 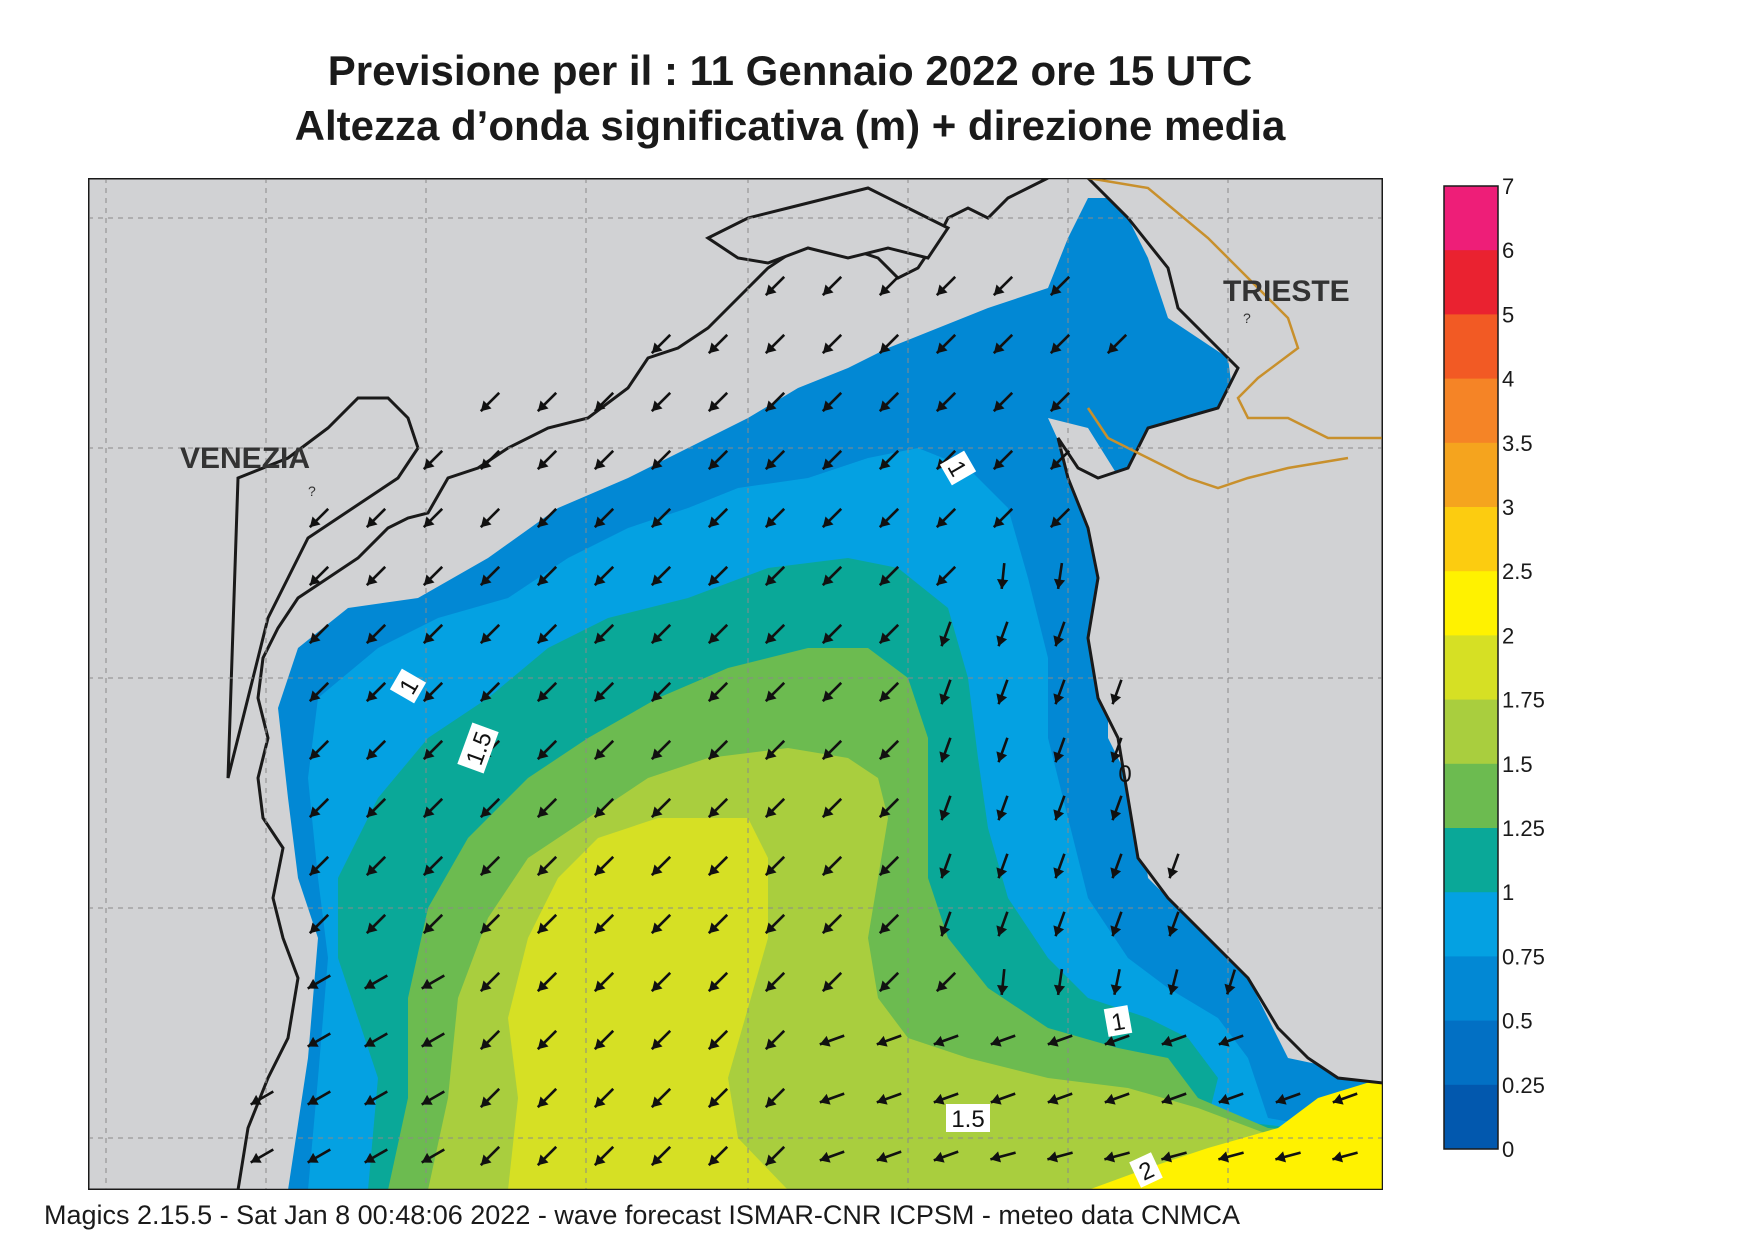 I want to click on legend-tick-label: 3, so click(x=1508, y=507).